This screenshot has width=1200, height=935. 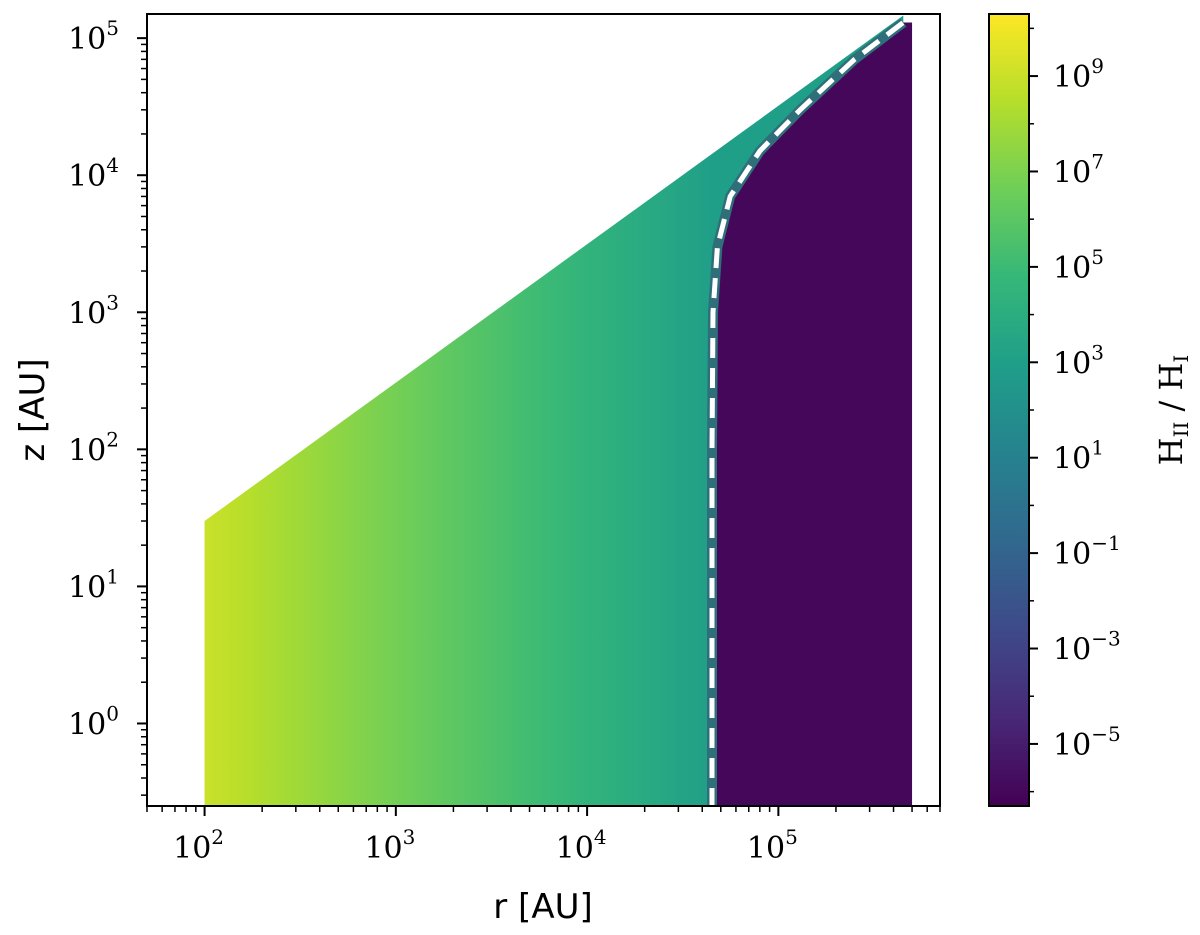 What do you see at coordinates (112, 439) in the screenshot?
I see `y-tick-label-exp: 2` at bounding box center [112, 439].